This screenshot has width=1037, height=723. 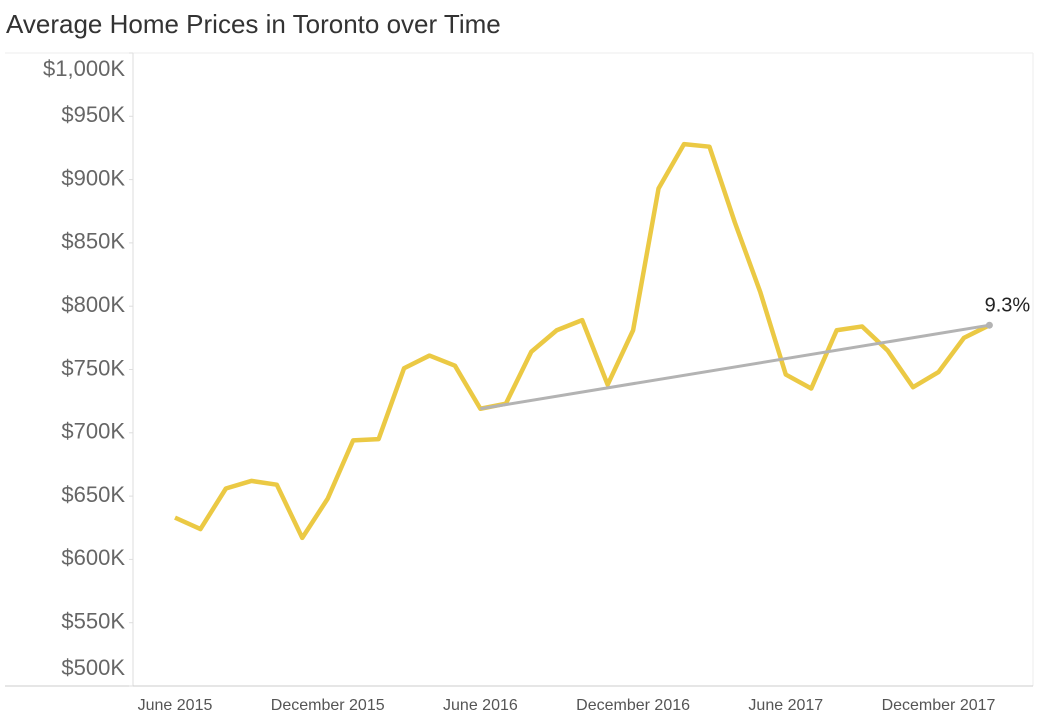 I want to click on y-tick-label: $900K, so click(x=93, y=177).